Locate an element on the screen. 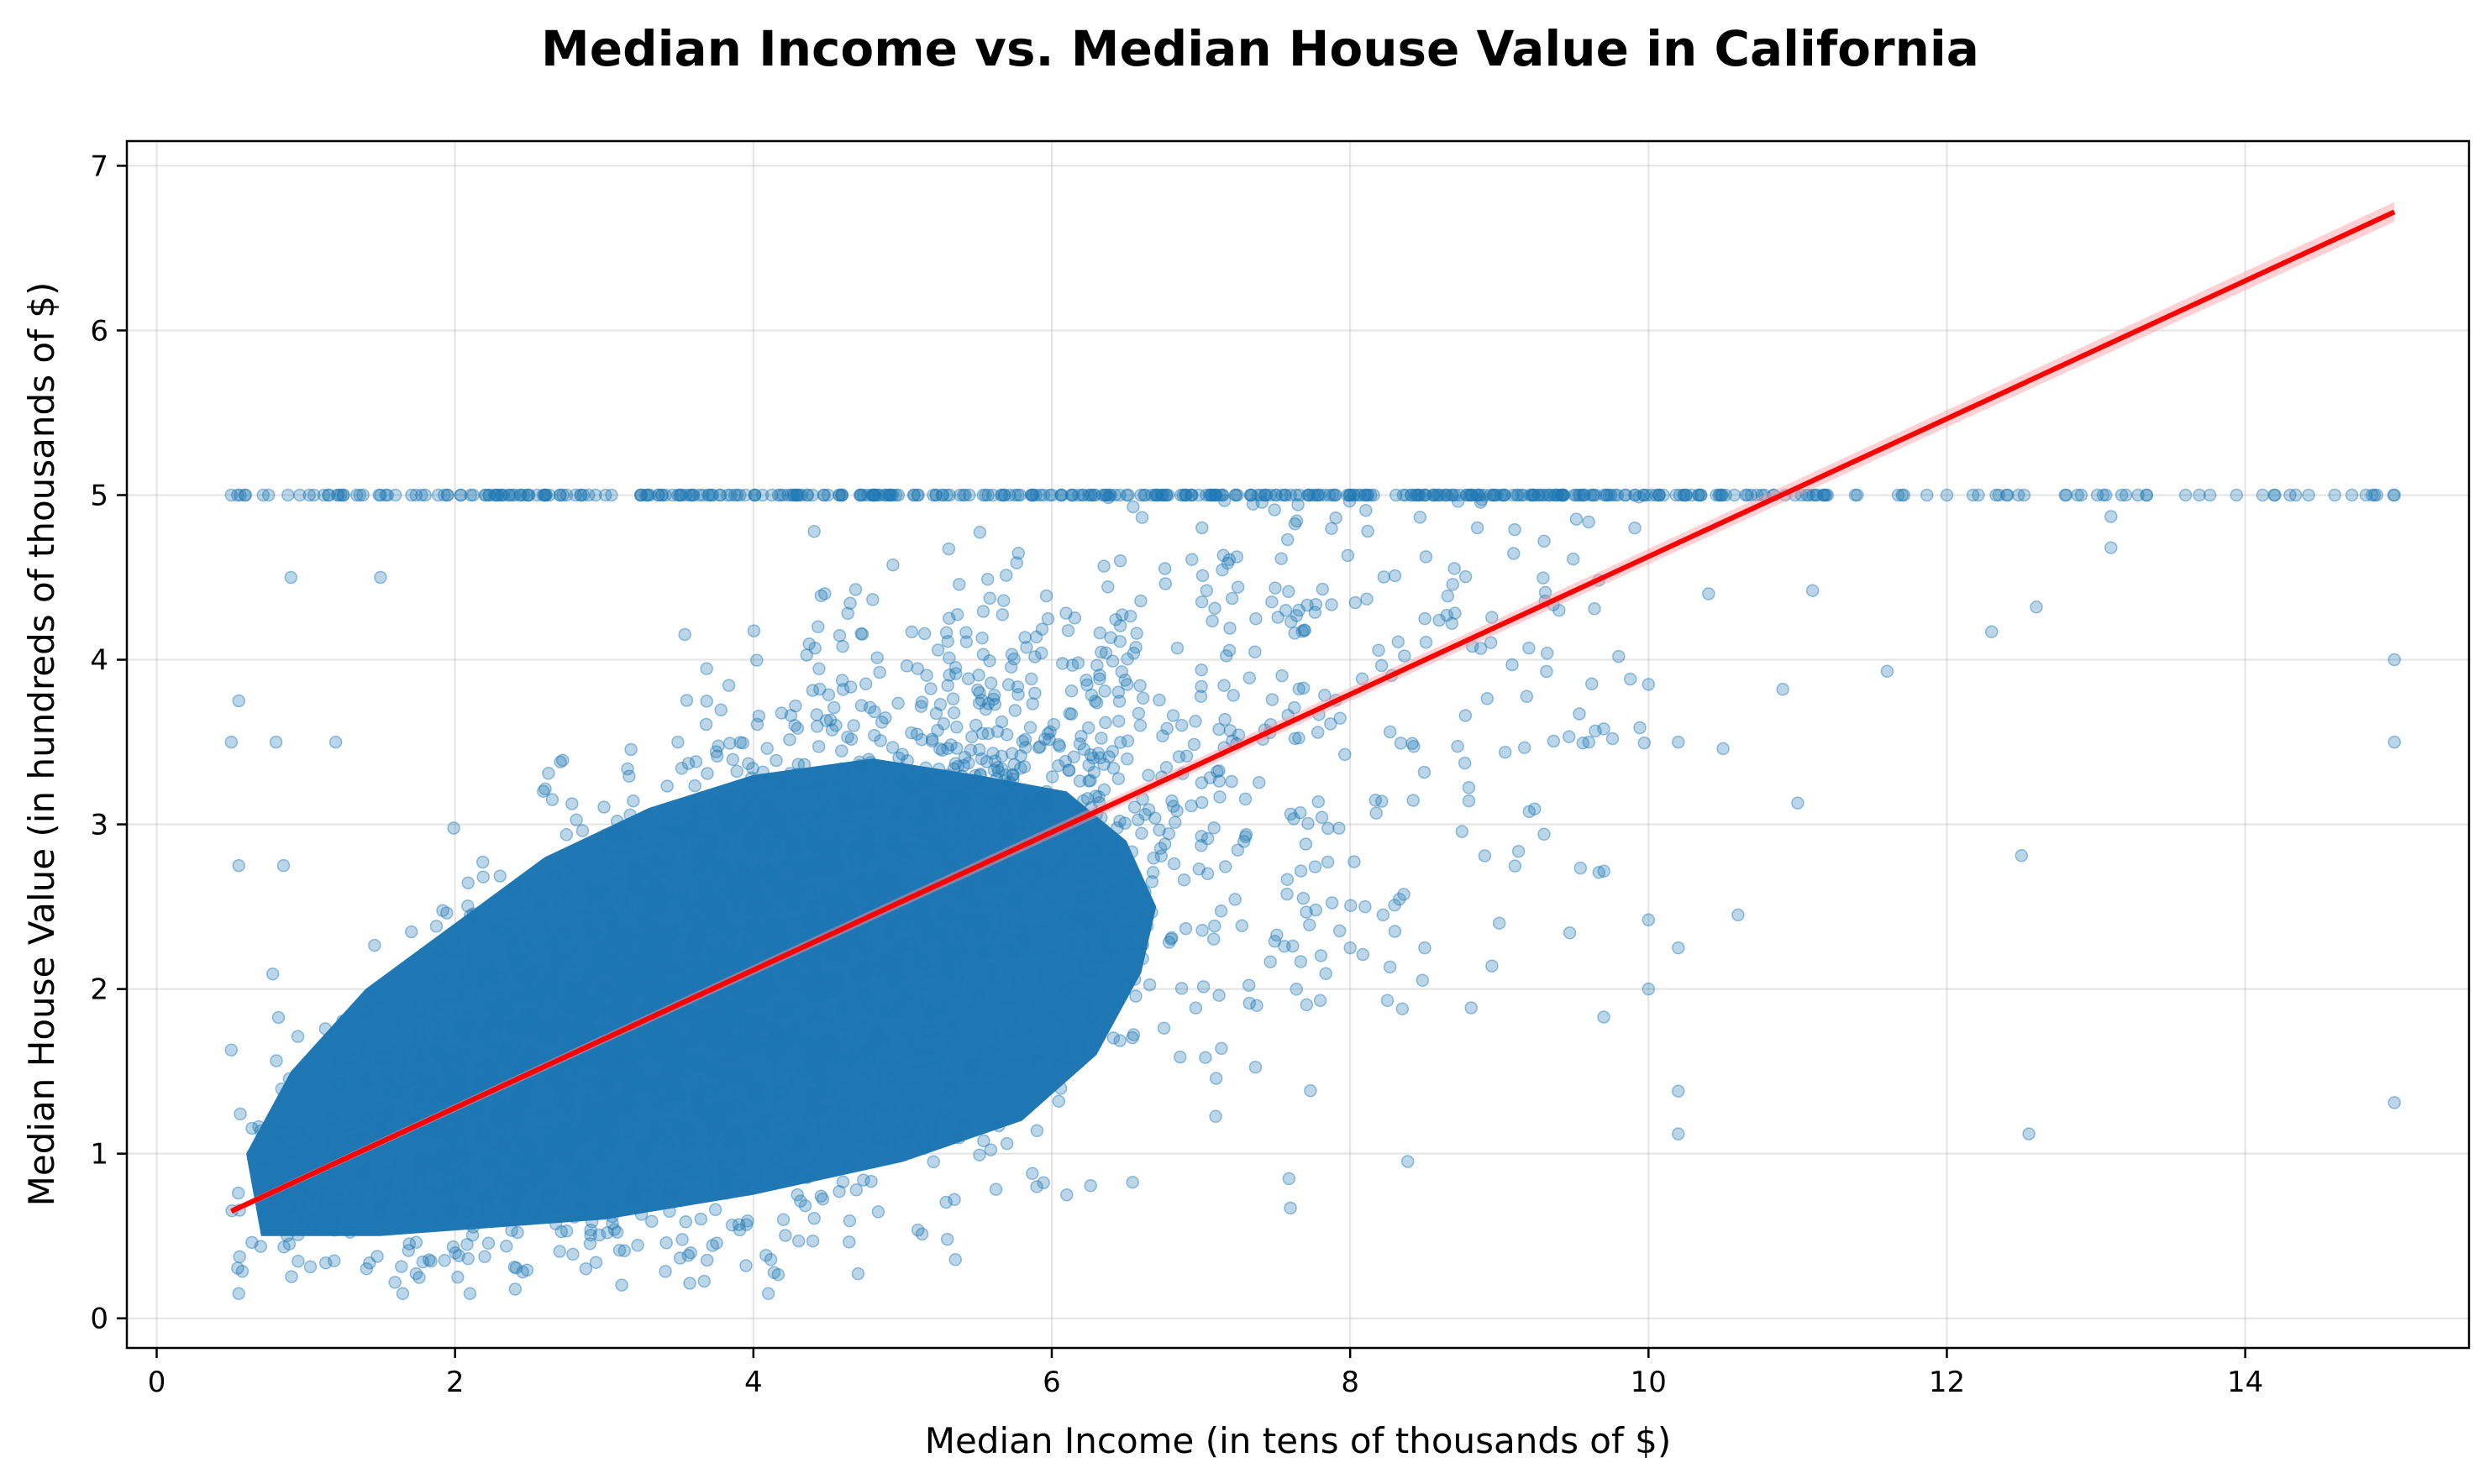 The image size is (2490, 1484). y-tick-label: 7 is located at coordinates (99, 166).